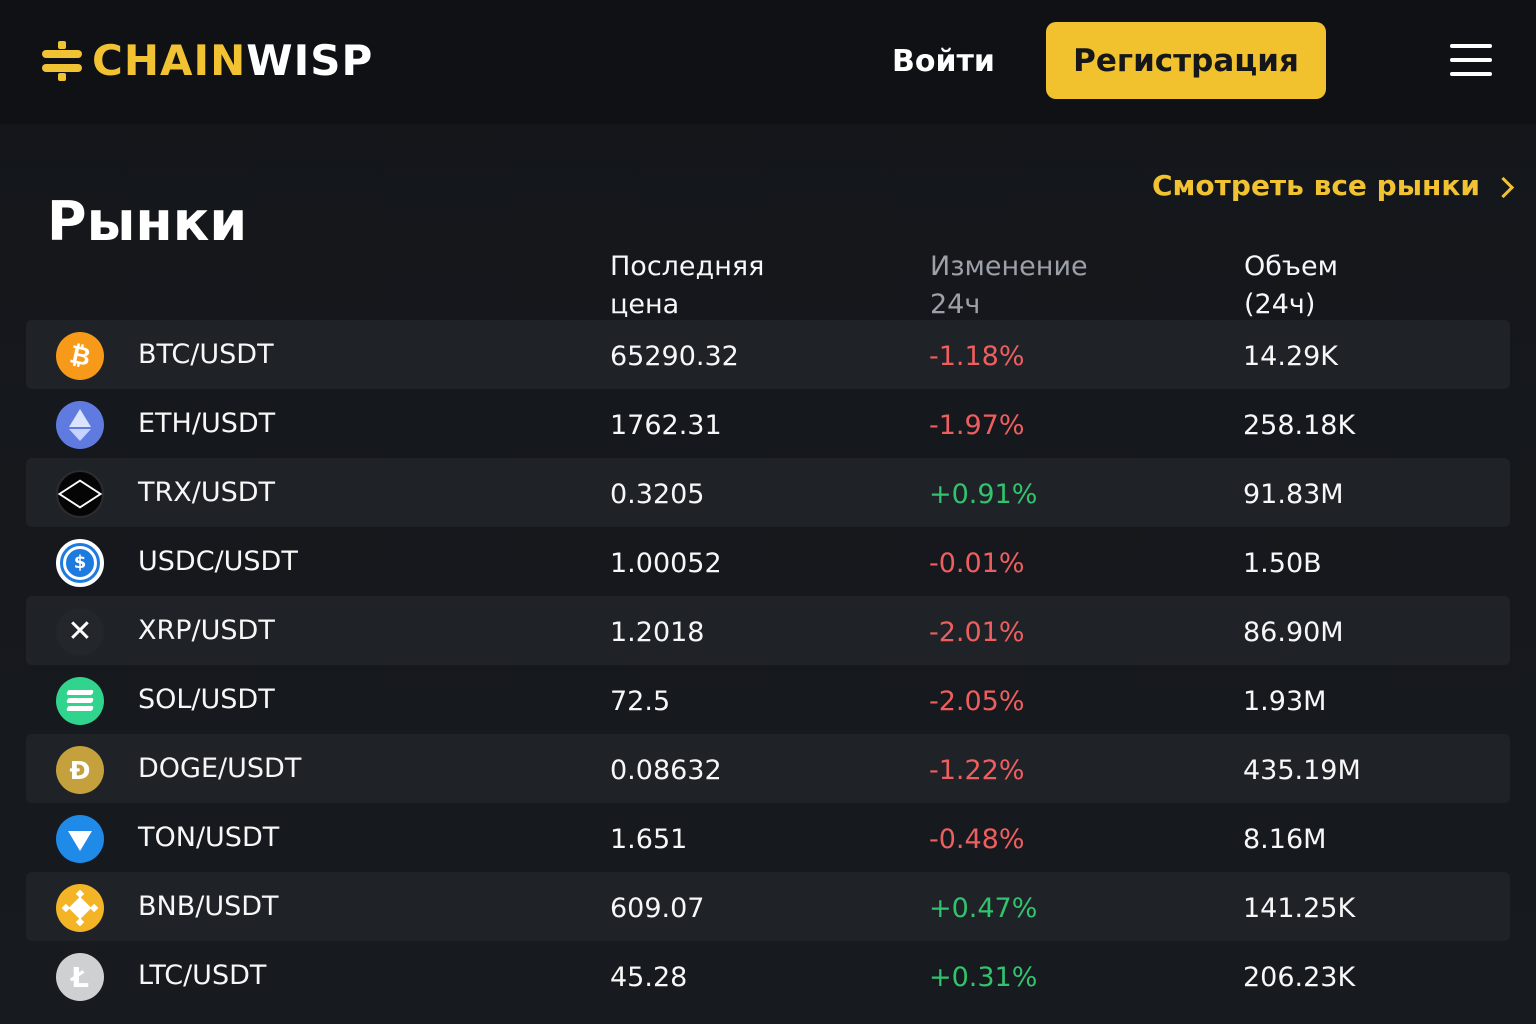 The width and height of the screenshot is (1536, 1024). Describe the element at coordinates (977, 701) in the screenshot. I see `change-value: -2.05%` at that location.